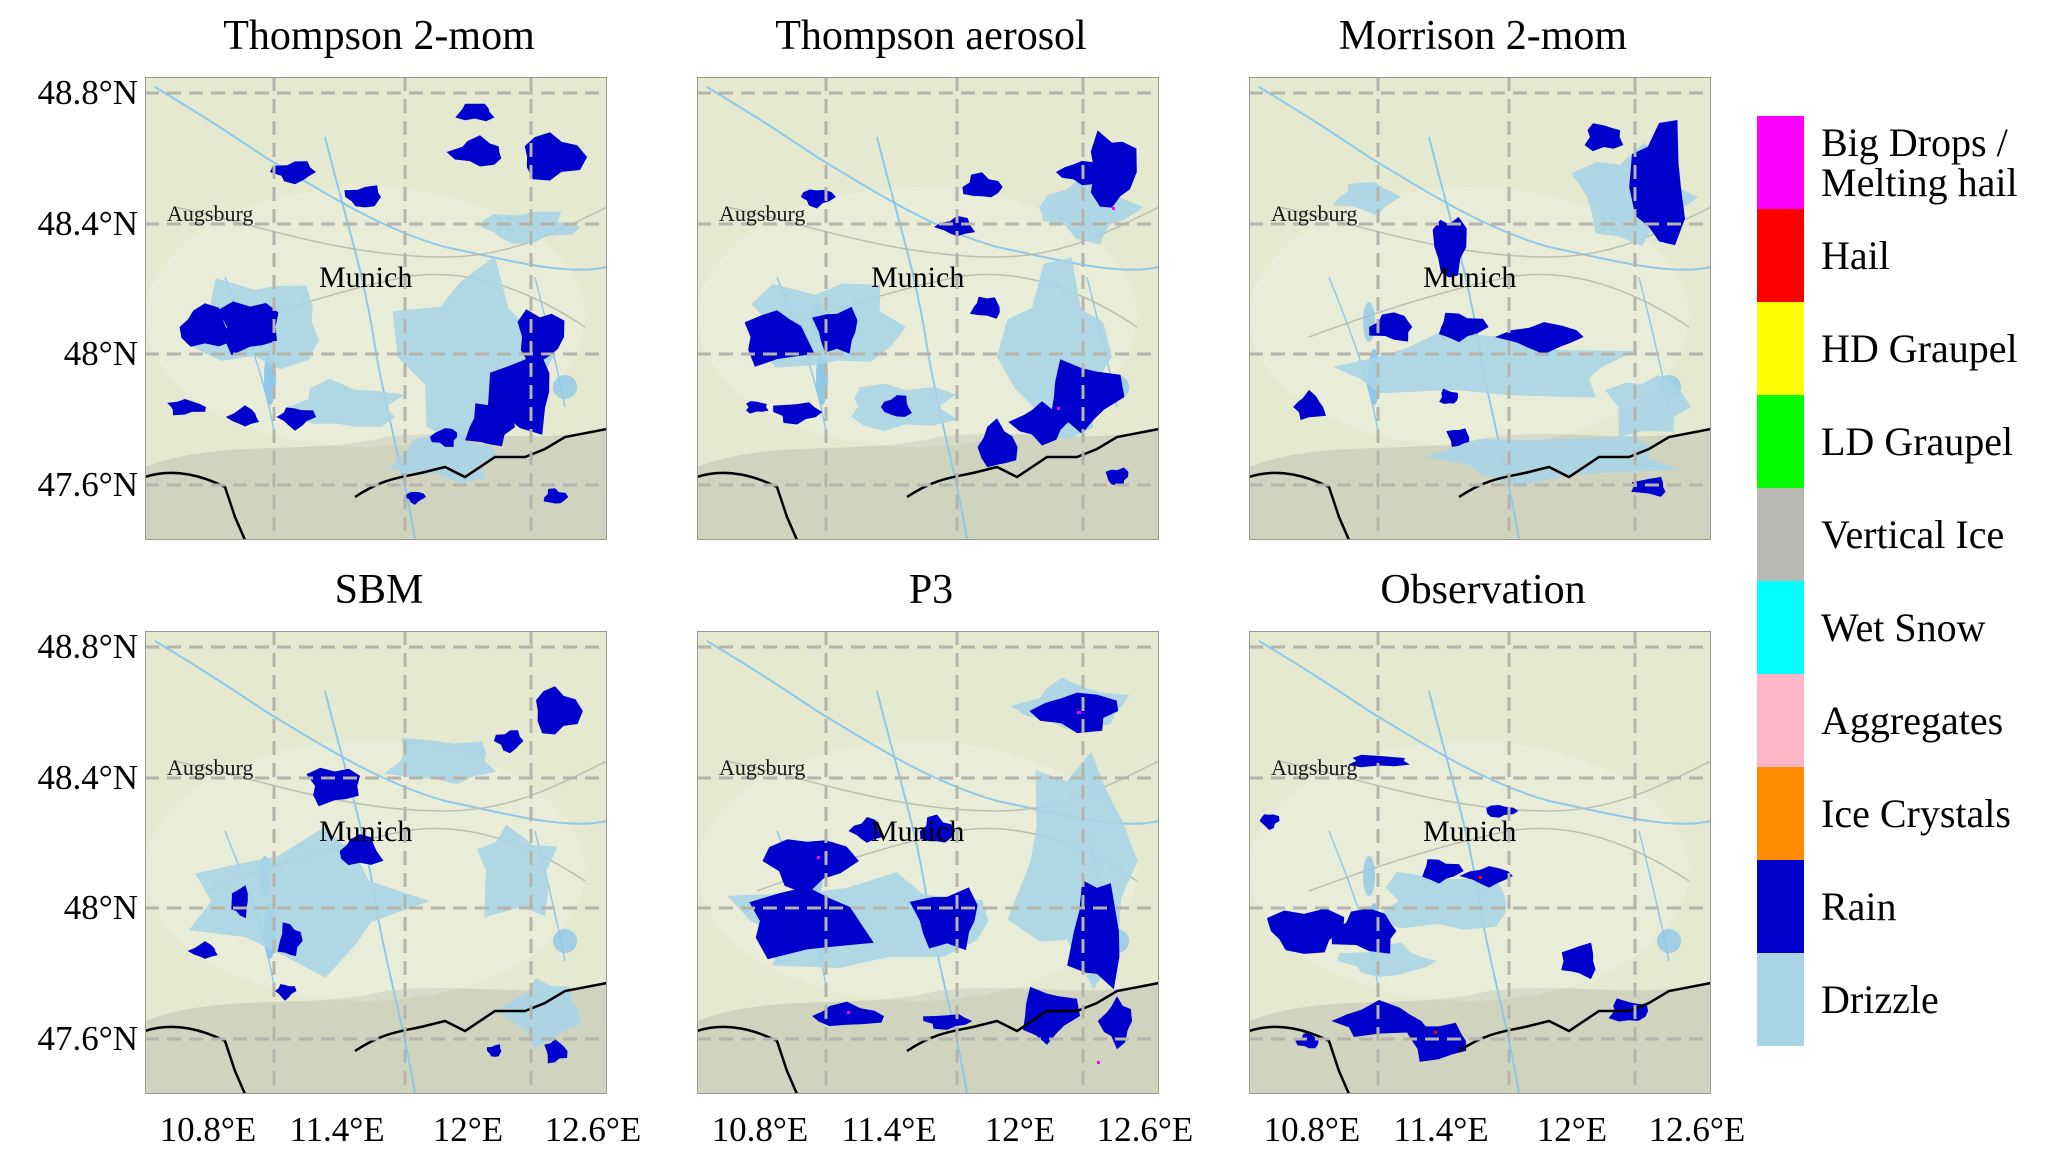  Describe the element at coordinates (1780, 348) in the screenshot. I see `legend-swatch-hd-graupel` at that location.